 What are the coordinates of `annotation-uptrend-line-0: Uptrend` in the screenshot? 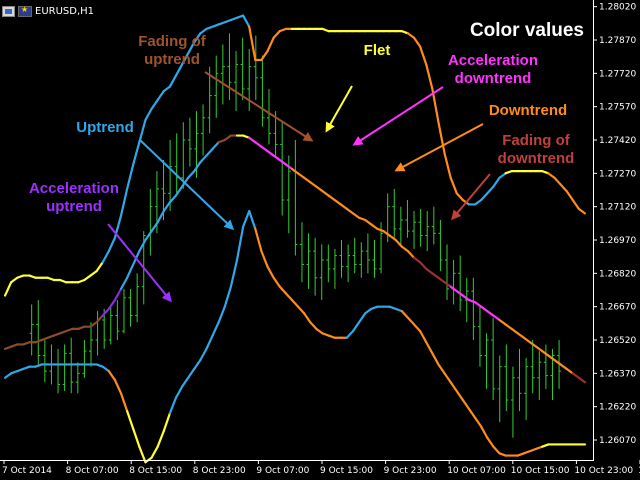 It's located at (105, 127).